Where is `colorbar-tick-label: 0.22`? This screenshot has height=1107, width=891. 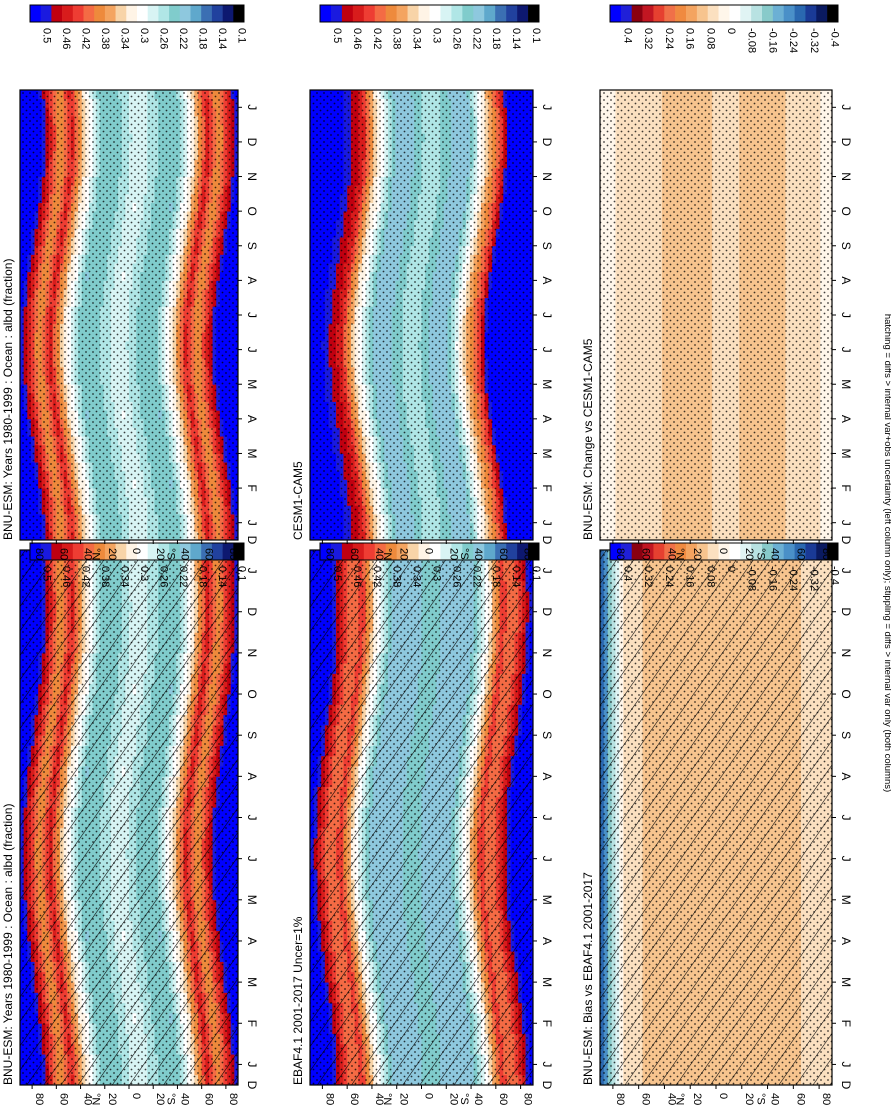
colorbar-tick-label: 0.22 is located at coordinates (183, 576).